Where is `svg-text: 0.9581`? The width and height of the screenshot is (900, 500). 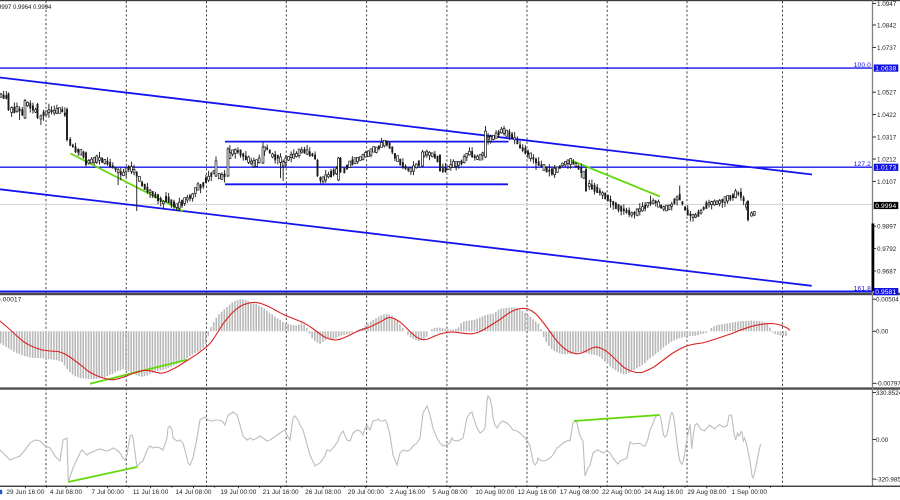 svg-text: 0.9581 is located at coordinates (885, 292).